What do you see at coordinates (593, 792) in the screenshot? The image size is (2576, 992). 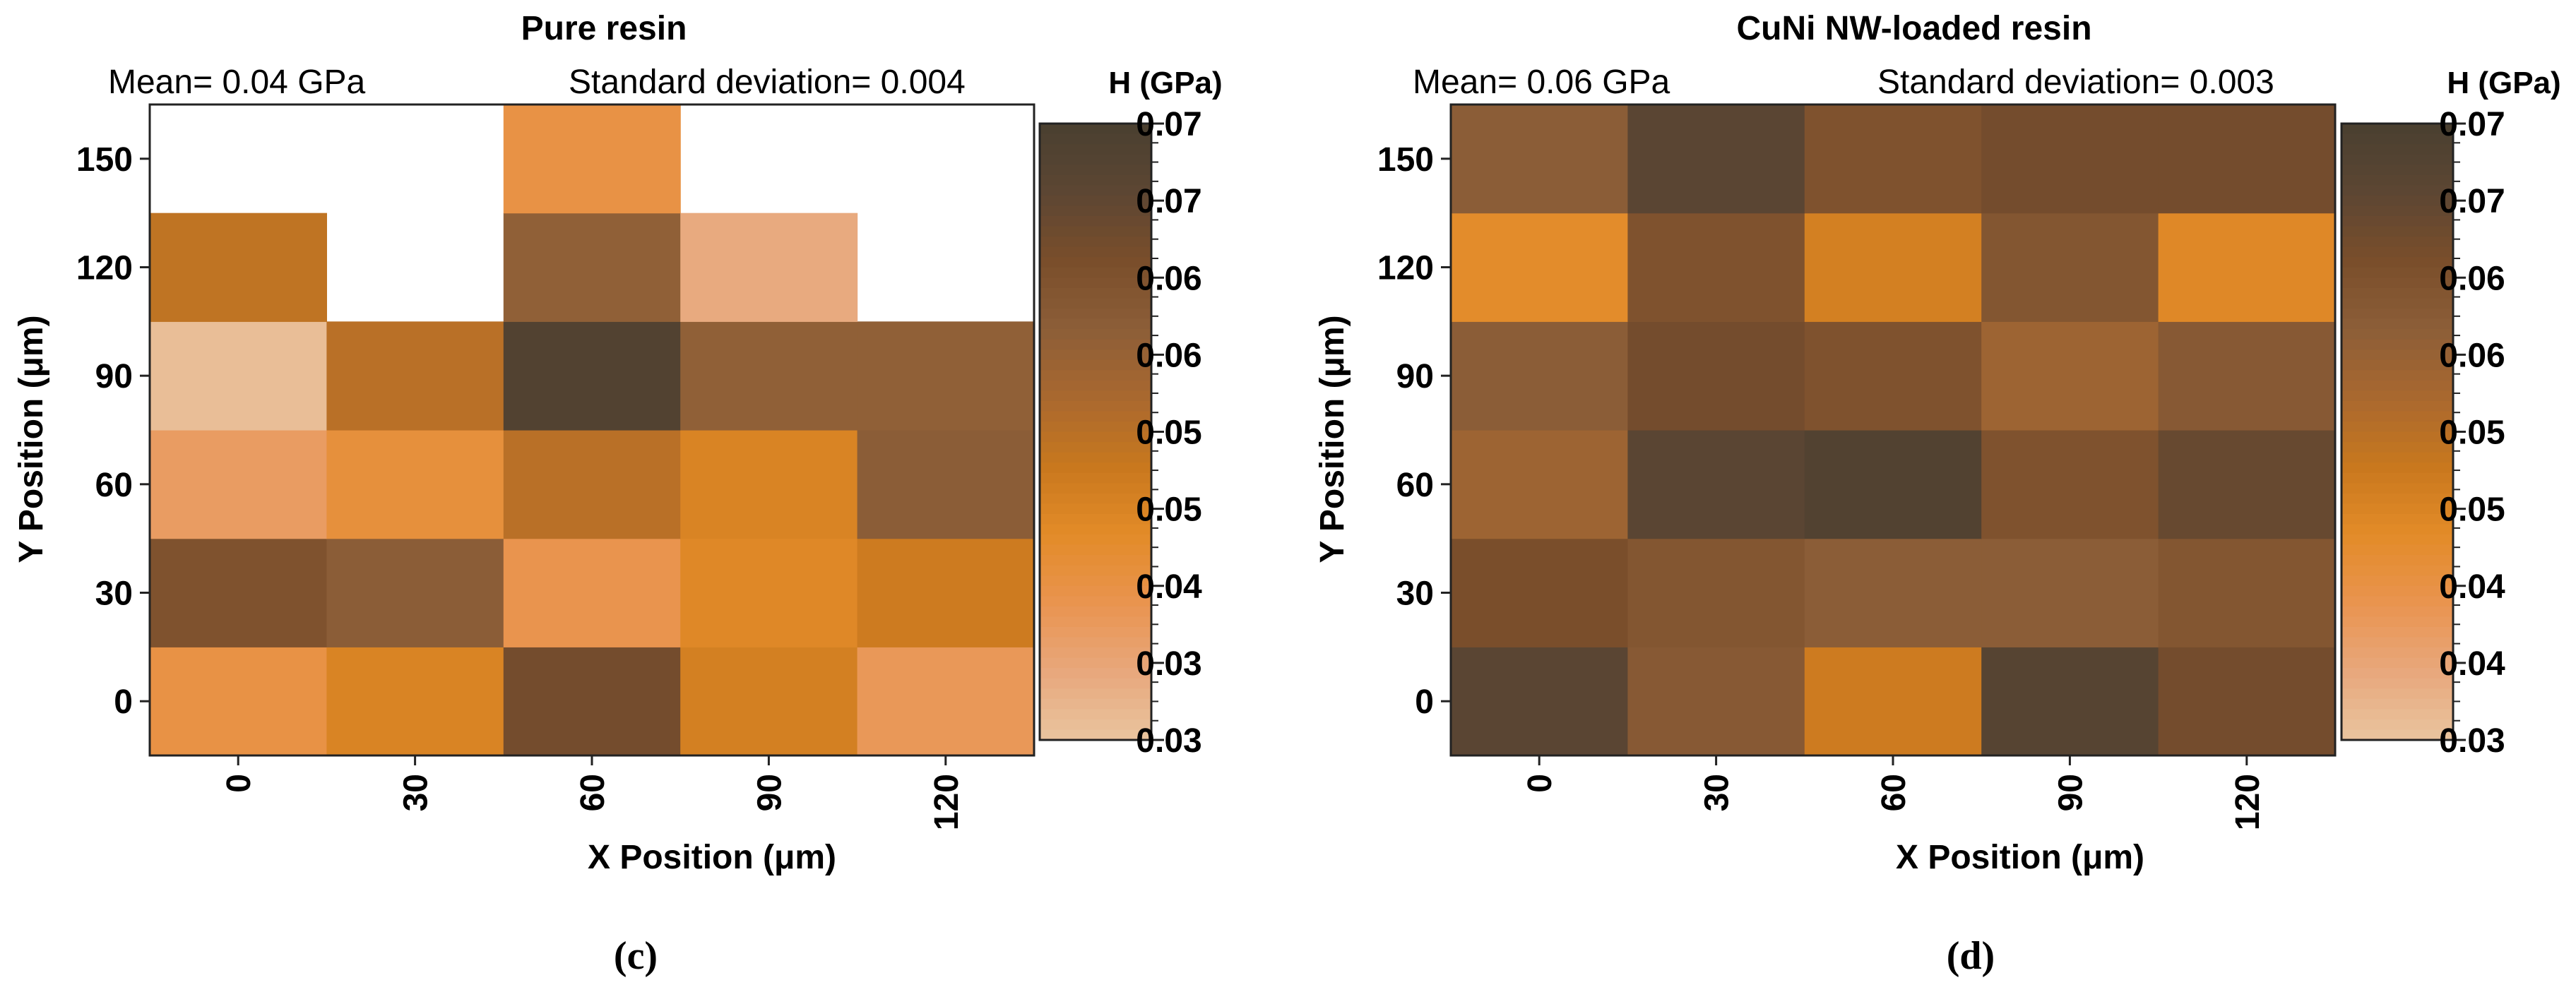 I see `x-tick-label: 60` at bounding box center [593, 792].